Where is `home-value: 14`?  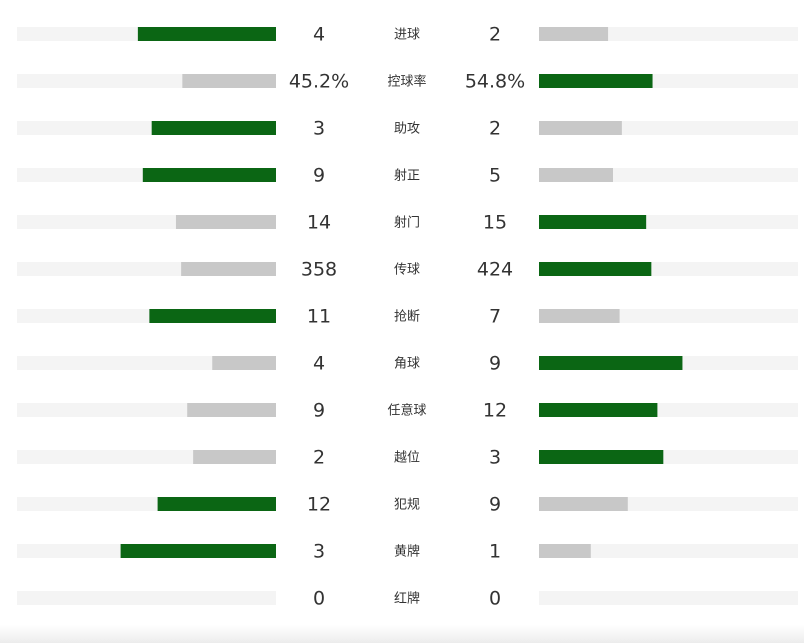 home-value: 14 is located at coordinates (319, 223).